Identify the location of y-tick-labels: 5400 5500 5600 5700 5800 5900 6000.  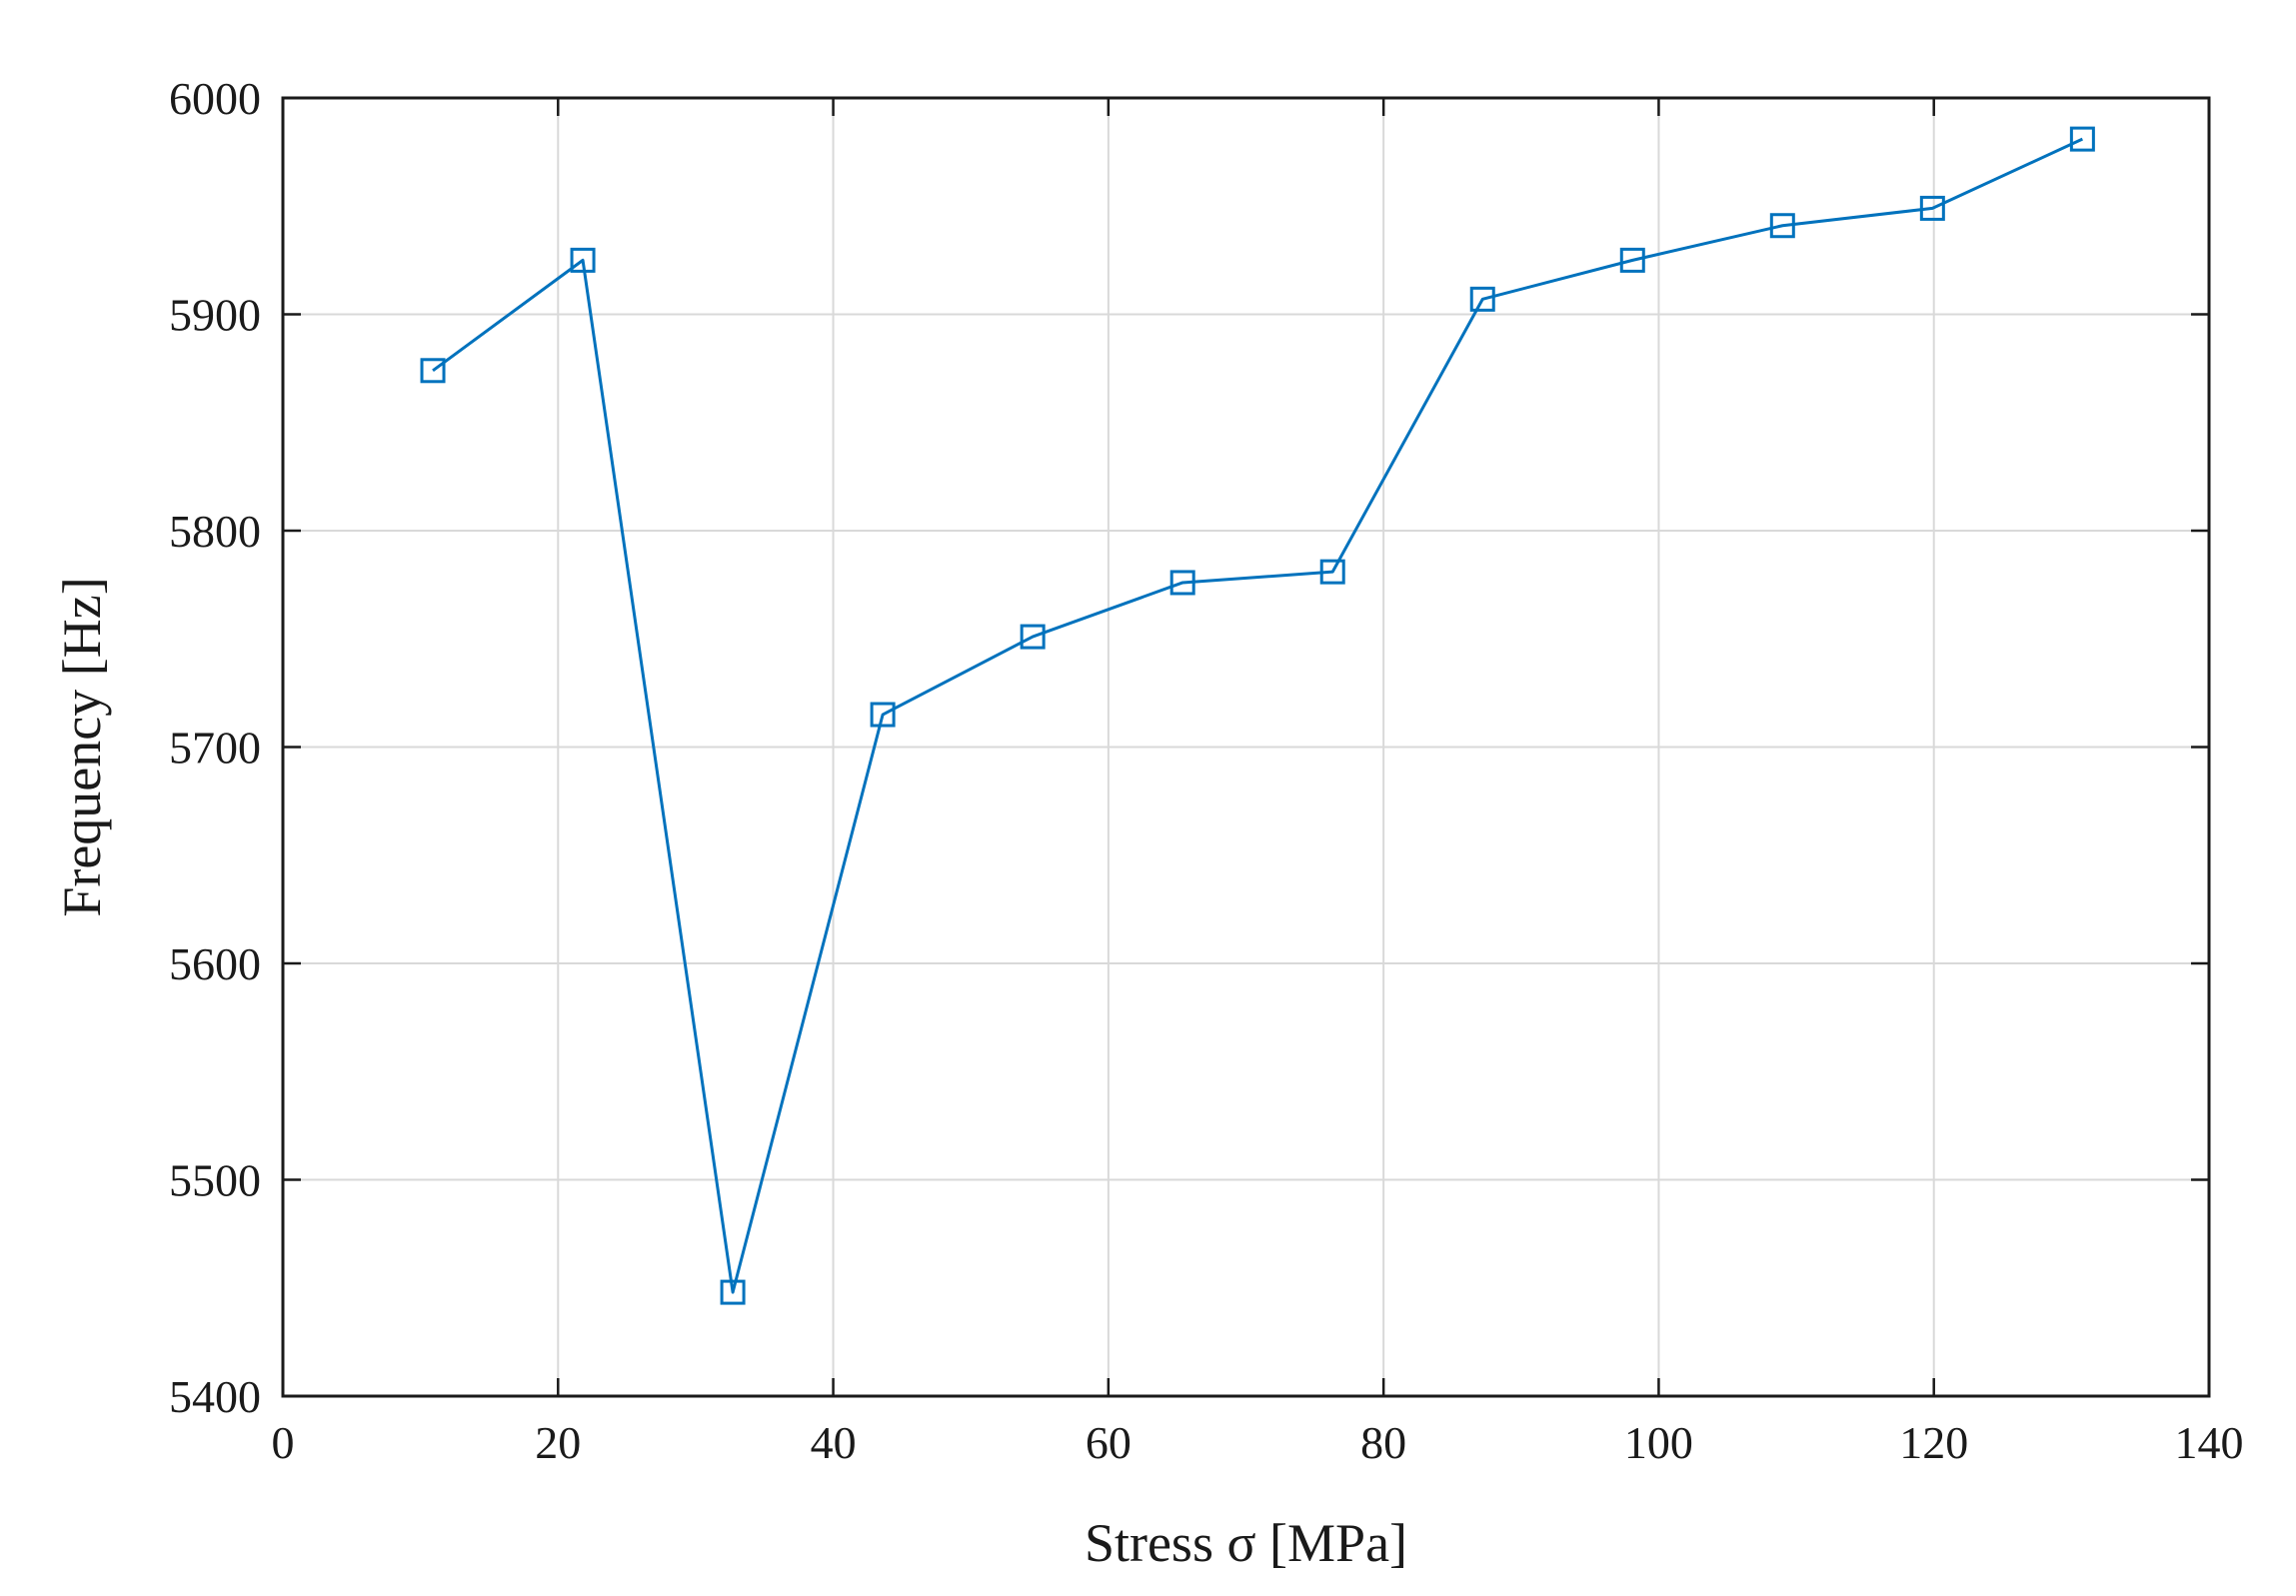
(215, 747).